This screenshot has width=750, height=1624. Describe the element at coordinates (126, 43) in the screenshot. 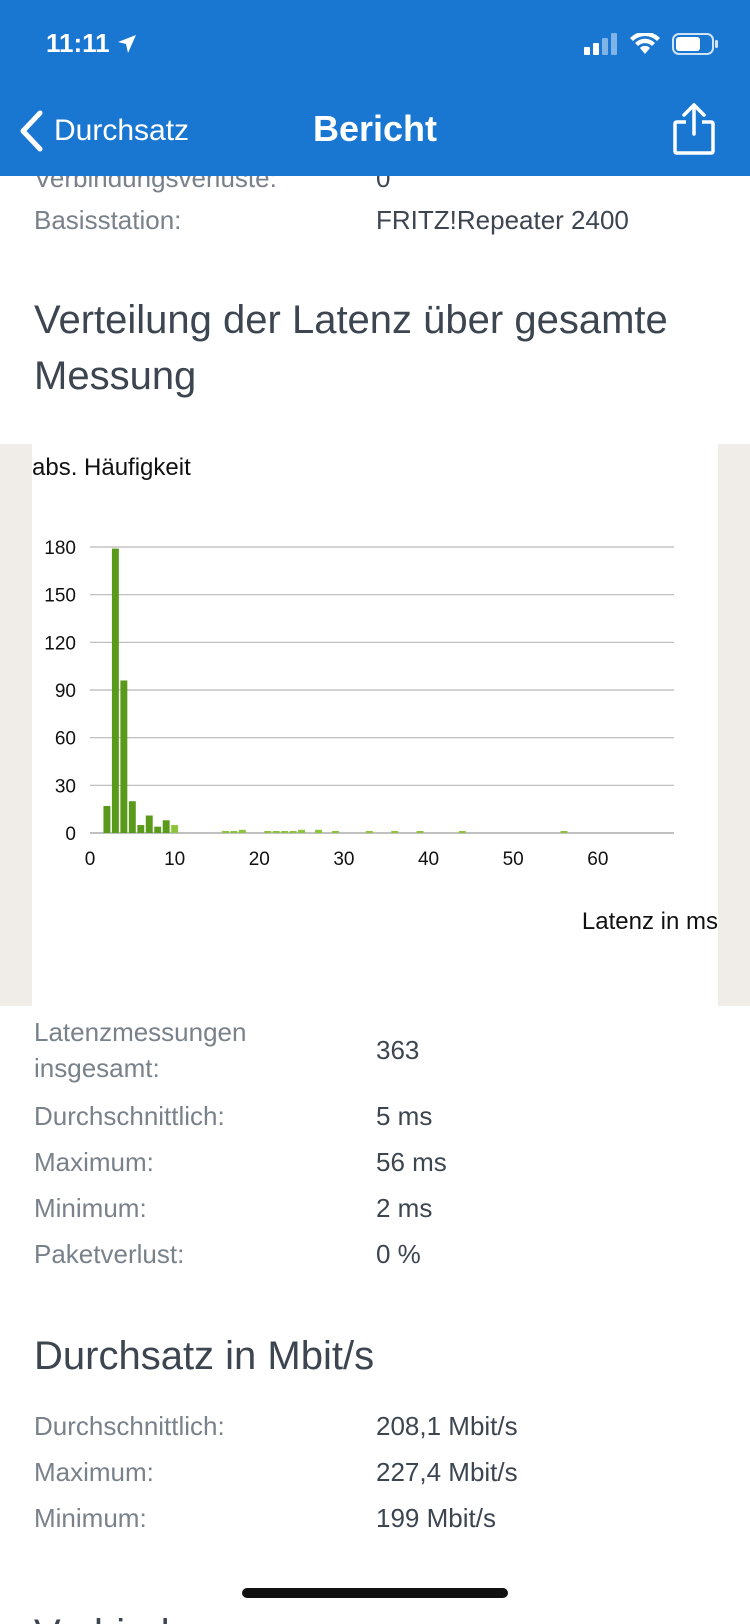

I see `location-arrow-icon` at that location.